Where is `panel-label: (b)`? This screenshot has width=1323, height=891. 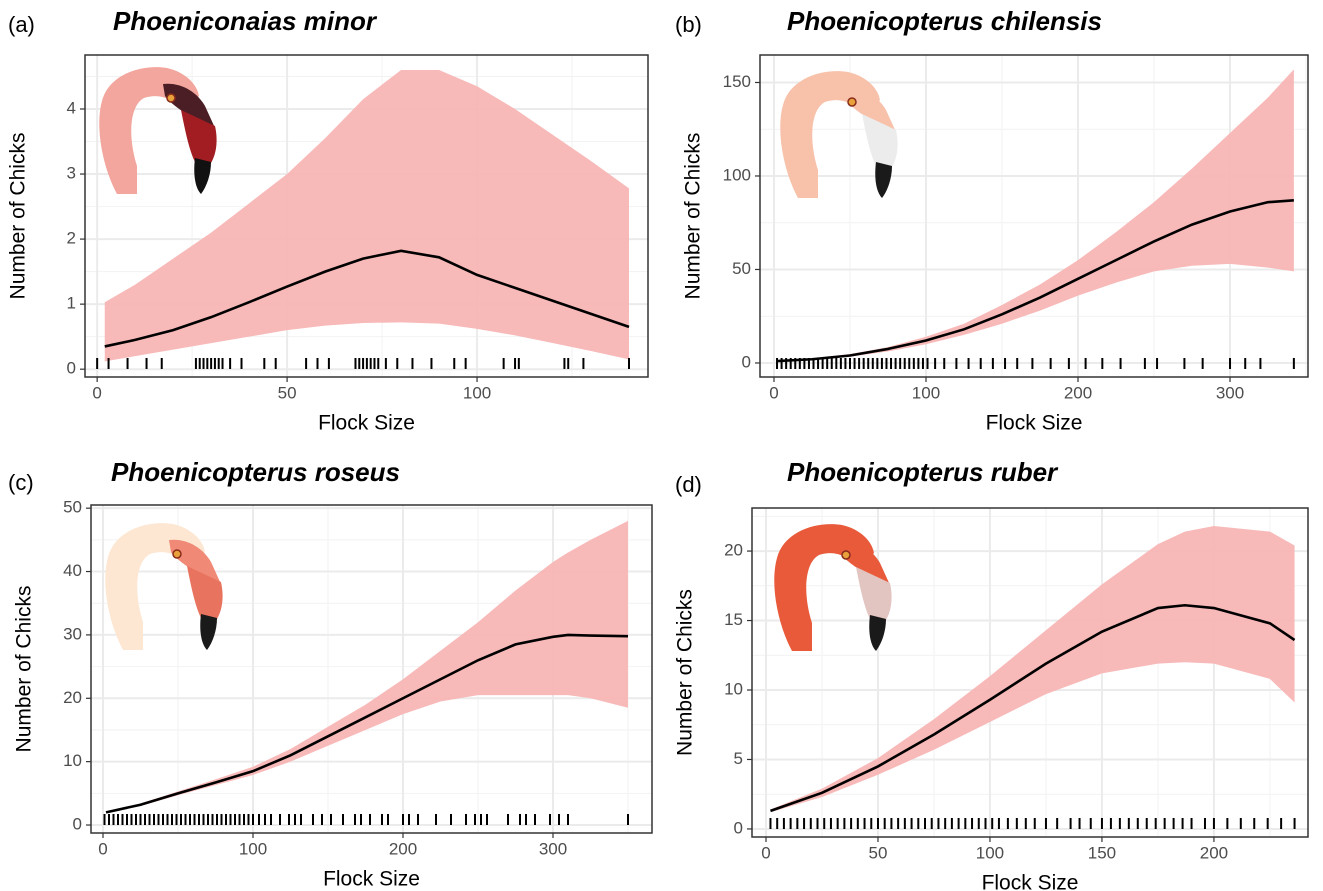 panel-label: (b) is located at coordinates (688, 24).